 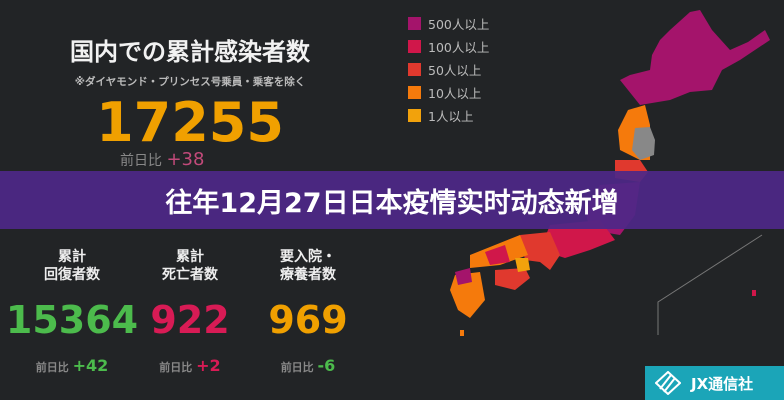 I want to click on logo-text: JX通信社, so click(x=722, y=383).